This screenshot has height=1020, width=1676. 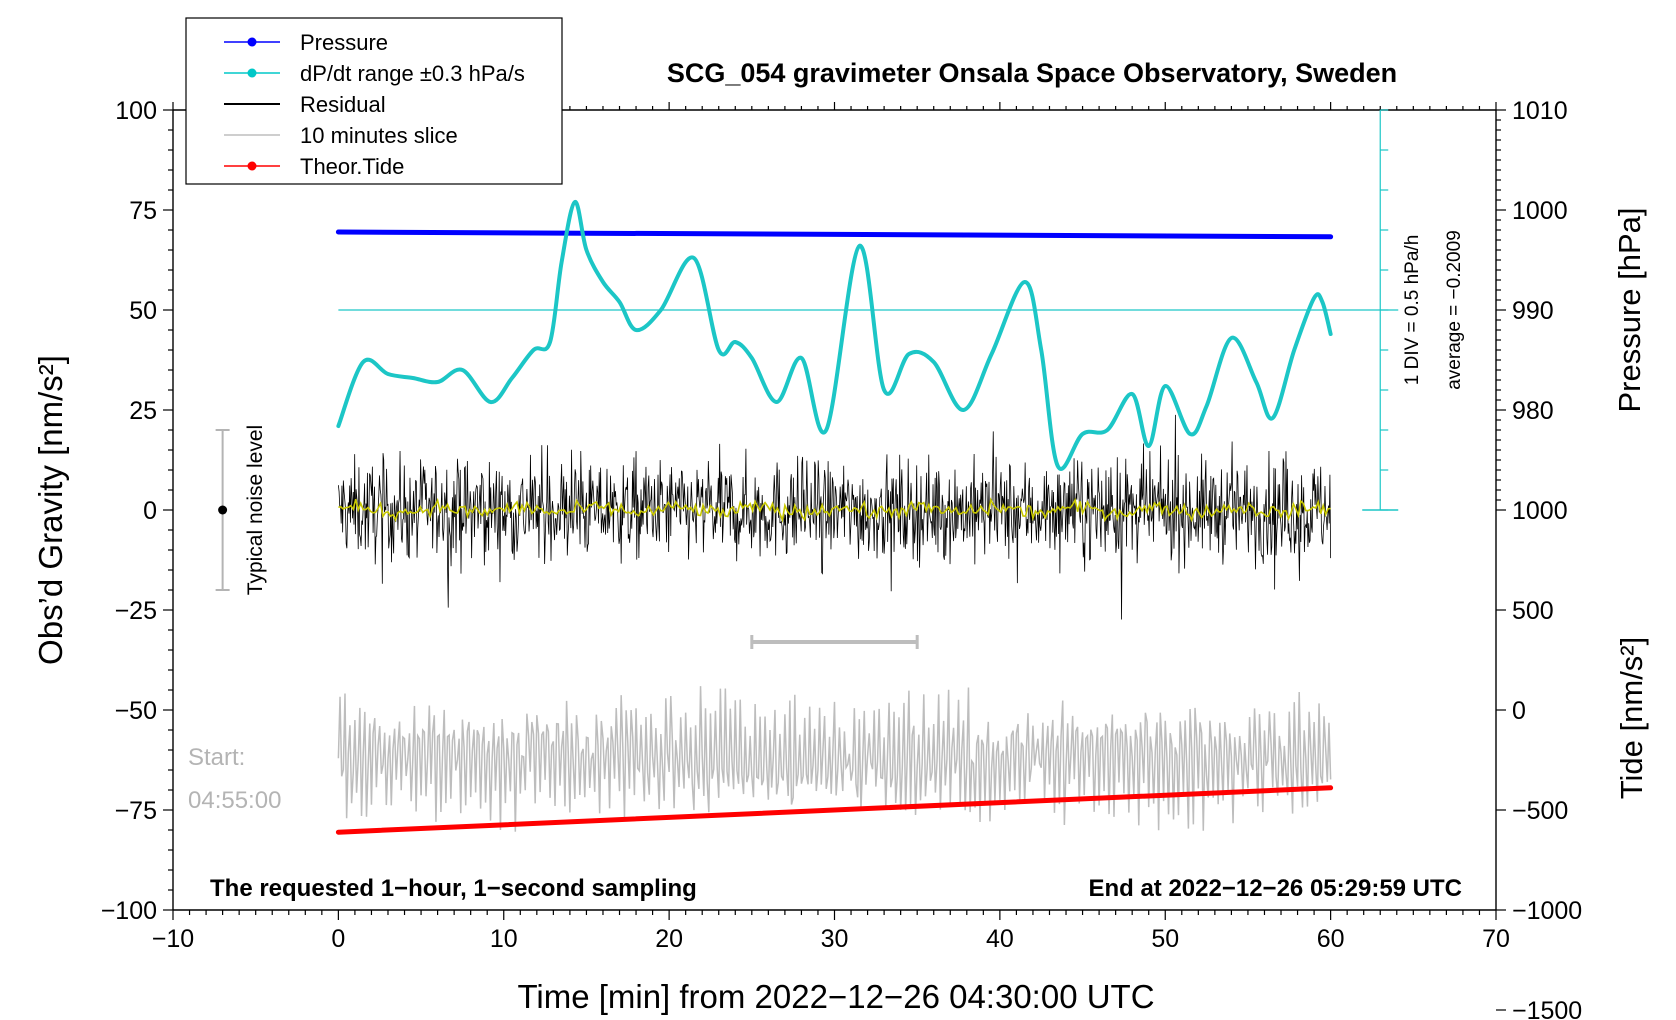 What do you see at coordinates (1412, 310) in the screenshot?
I see `div-scale-label: 1 DIV = 0.5 hPa/h` at bounding box center [1412, 310].